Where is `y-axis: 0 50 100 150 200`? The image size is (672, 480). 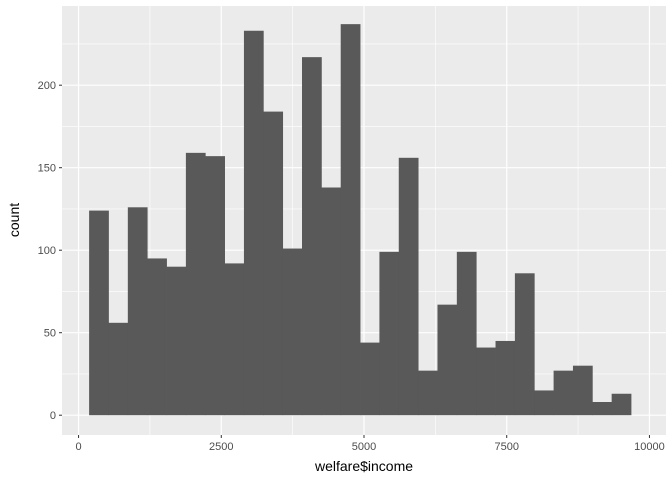 y-axis: 0 50 100 150 200 is located at coordinates (50, 251).